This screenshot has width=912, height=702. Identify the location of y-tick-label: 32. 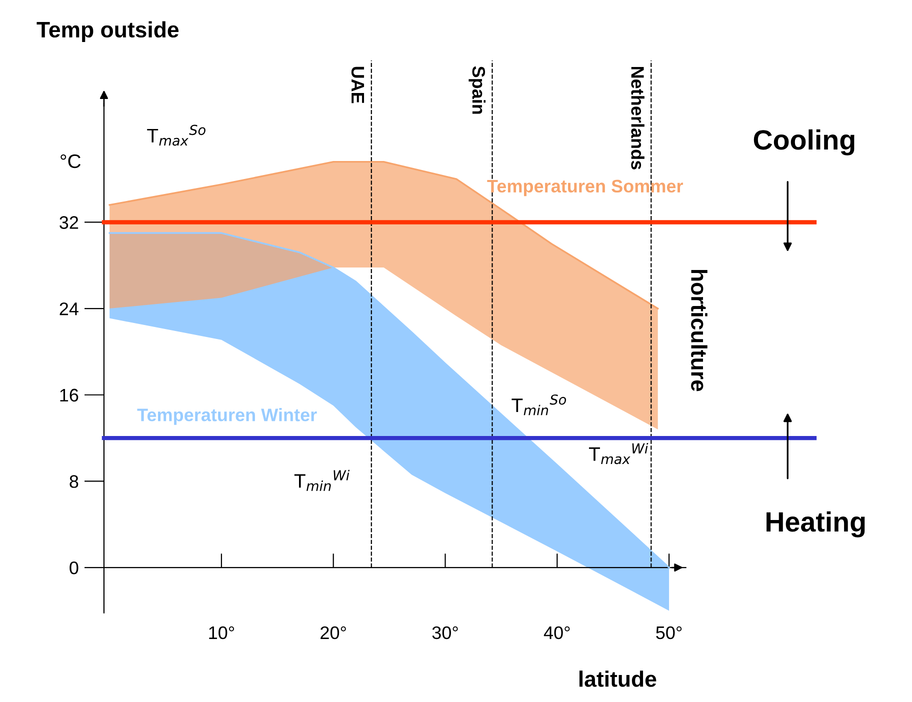
(69, 222).